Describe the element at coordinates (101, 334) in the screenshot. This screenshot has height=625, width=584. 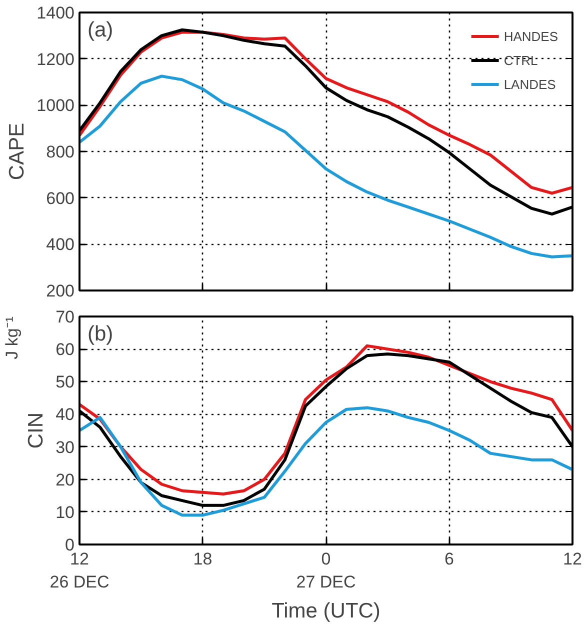
I see `annotation: (b)` at that location.